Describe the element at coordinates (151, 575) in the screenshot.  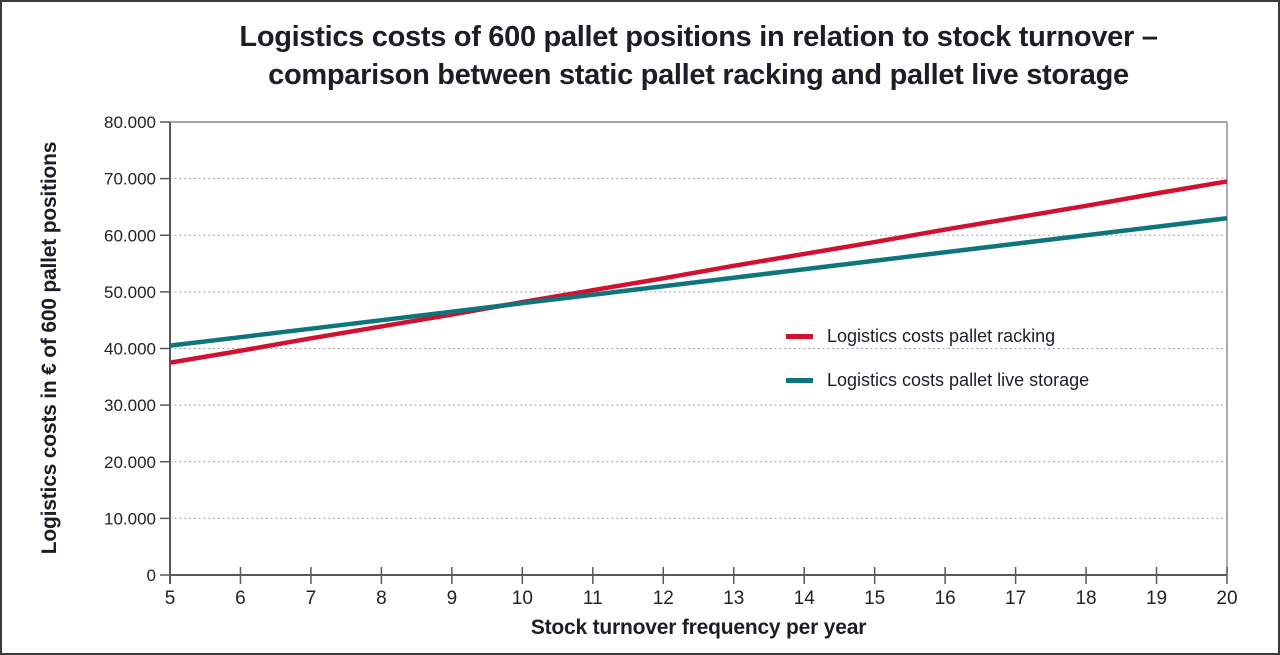
I see `y-tick-label: 0` at that location.